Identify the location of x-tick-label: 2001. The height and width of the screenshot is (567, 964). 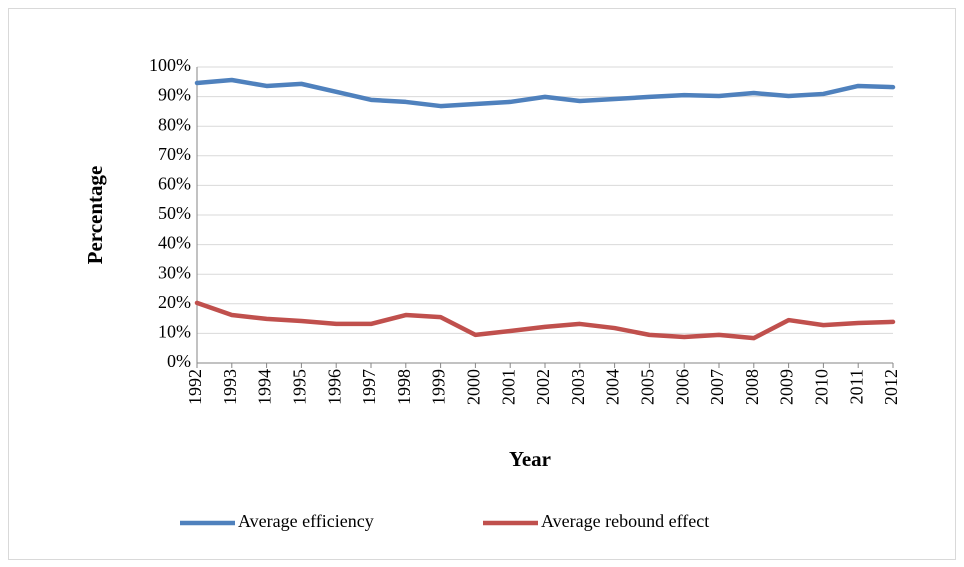
(508, 387).